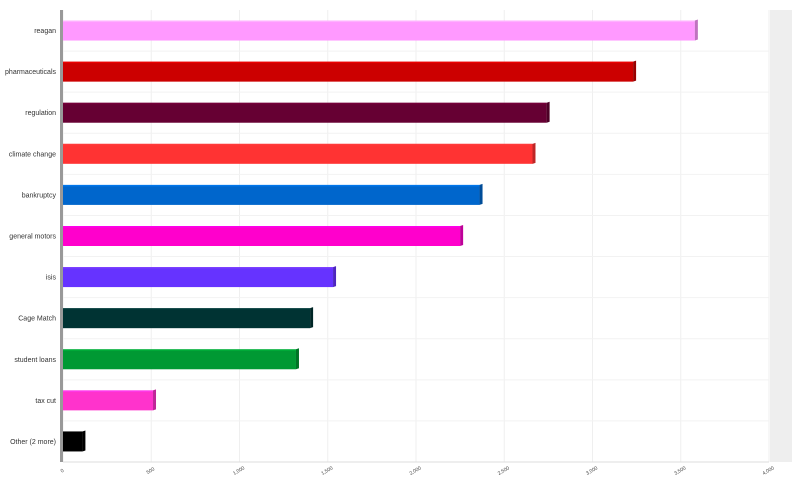 This screenshot has height=485, width=800. I want to click on x-tick-label: 0, so click(63, 471).